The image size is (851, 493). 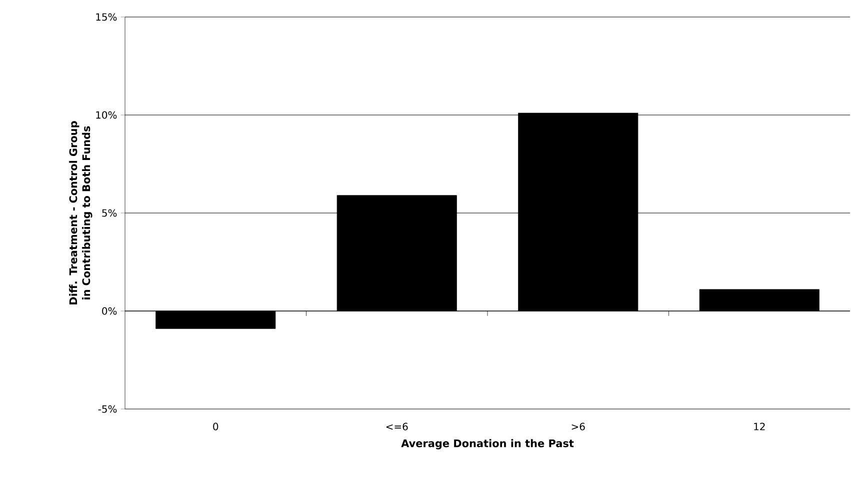 I want to click on y-tick-label: 15%, so click(x=106, y=17).